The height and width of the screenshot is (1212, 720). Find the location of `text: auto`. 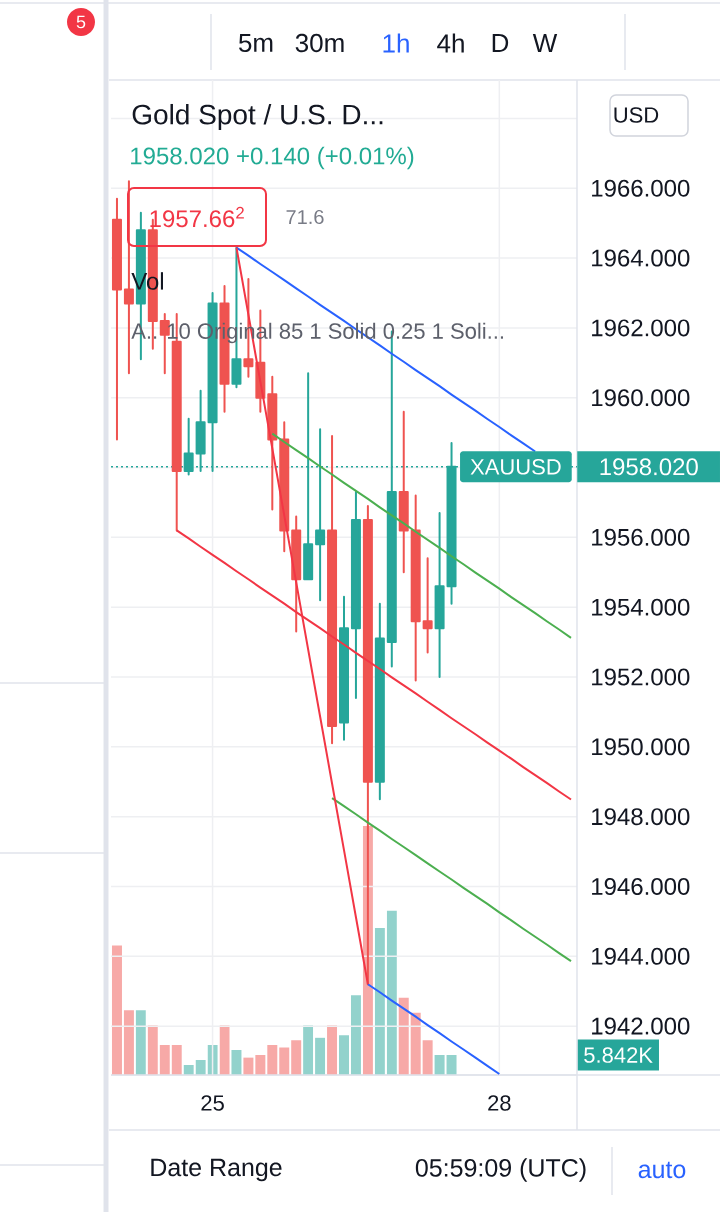

text: auto is located at coordinates (662, 1170).